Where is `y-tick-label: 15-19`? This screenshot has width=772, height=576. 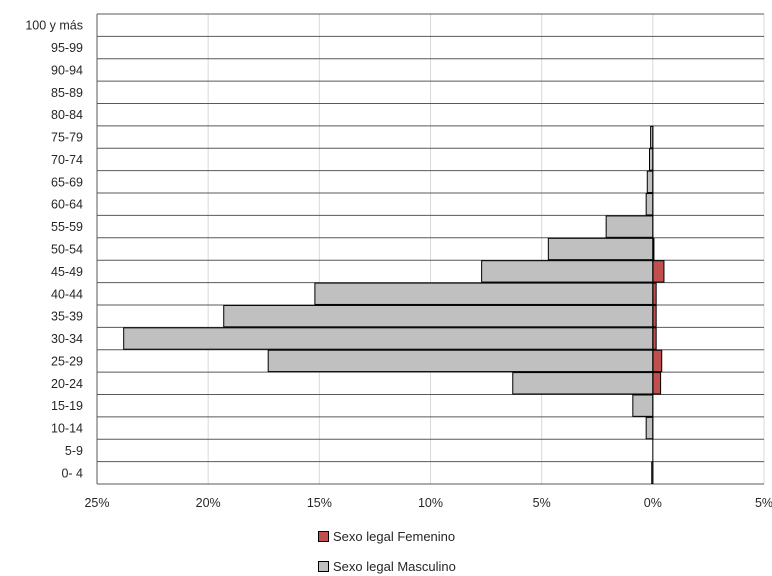
y-tick-label: 15-19 is located at coordinates (67, 406).